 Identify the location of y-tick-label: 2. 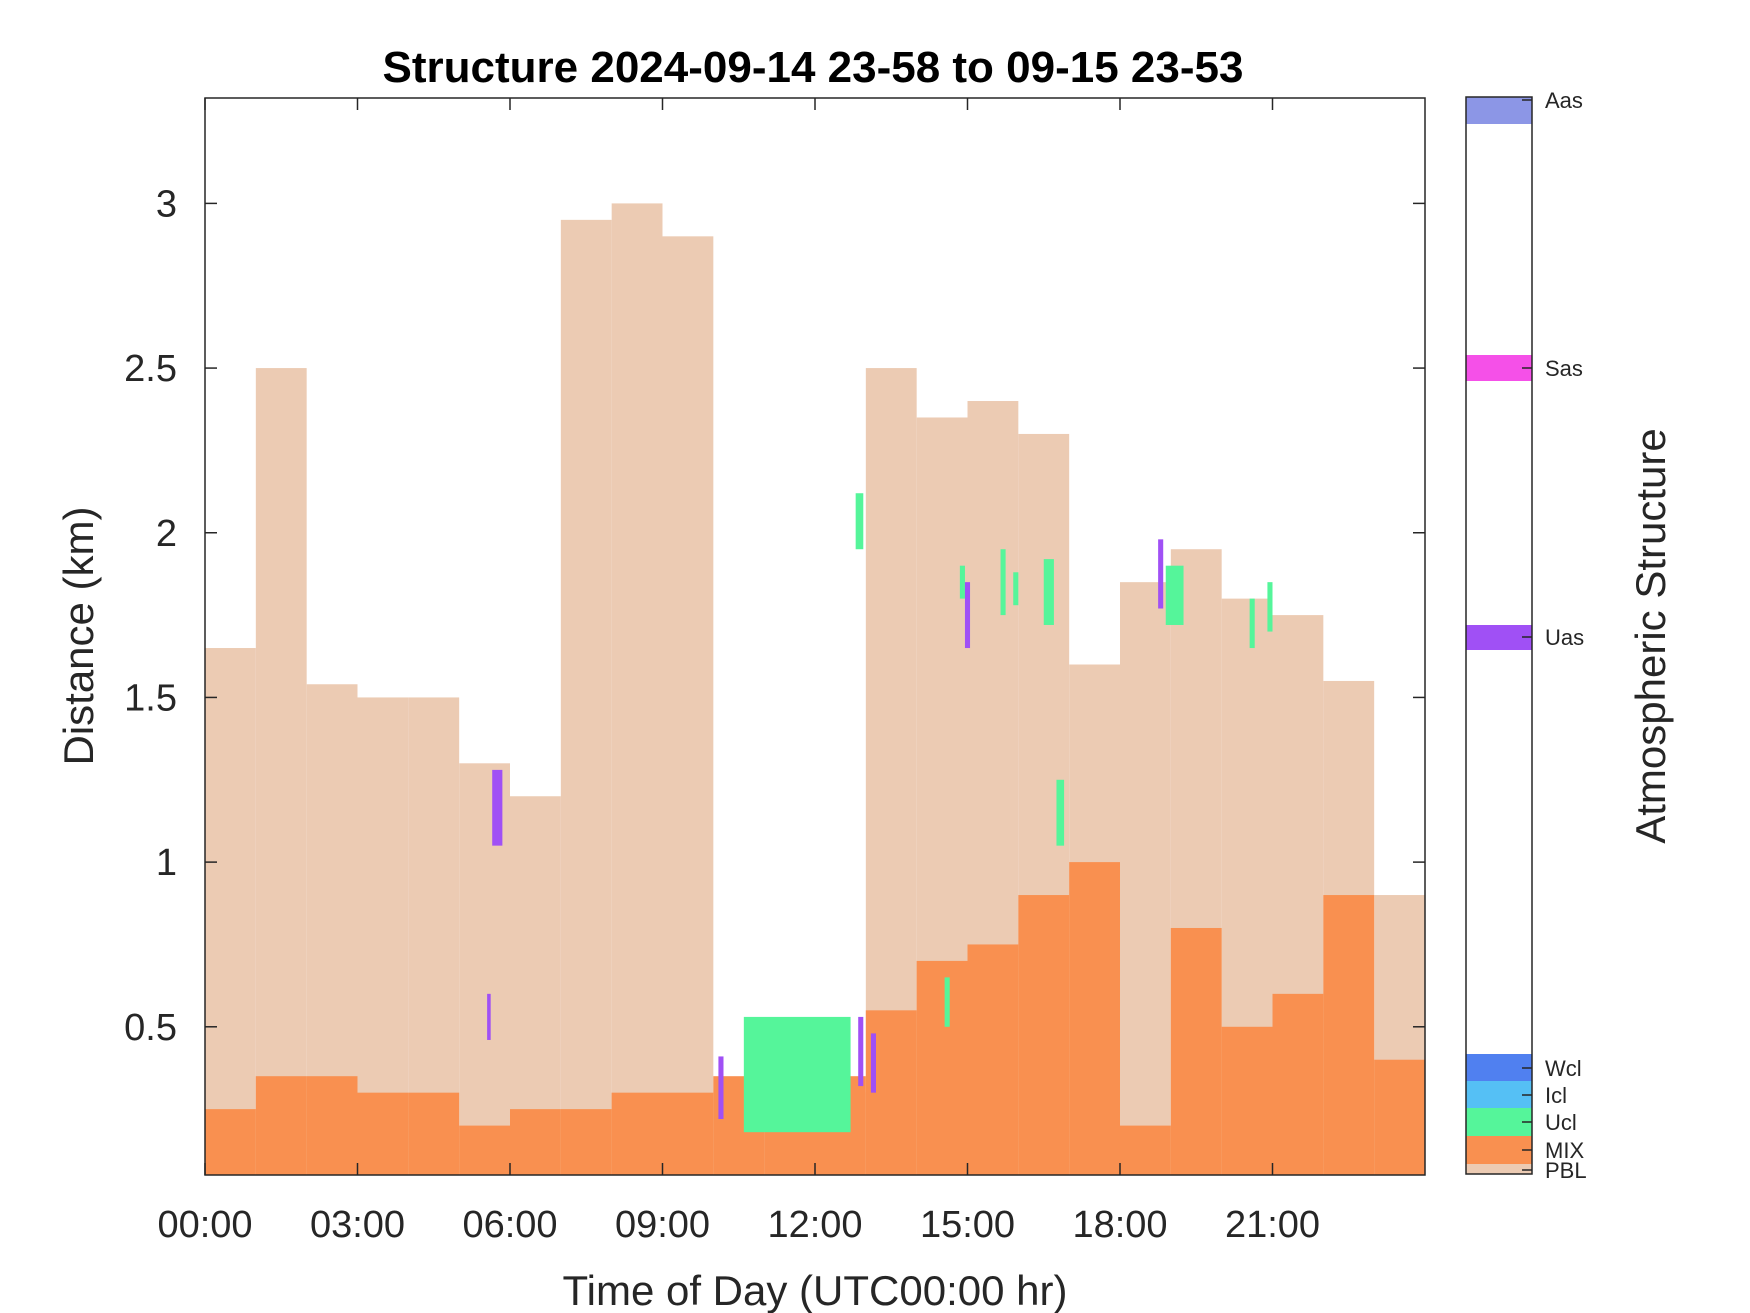
(166, 534).